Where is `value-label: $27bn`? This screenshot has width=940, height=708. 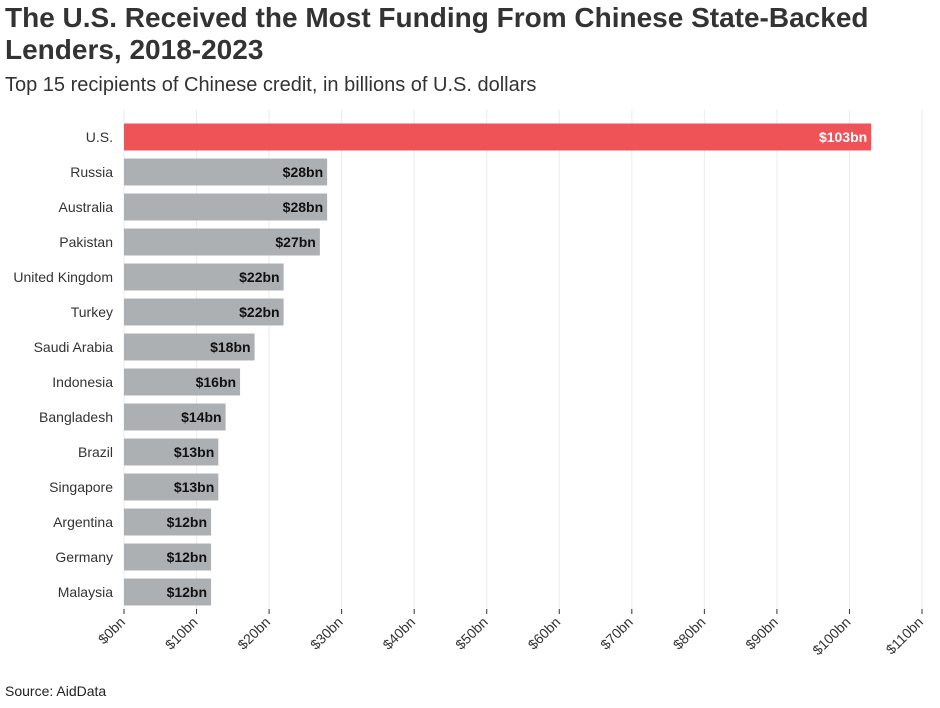 value-label: $27bn is located at coordinates (295, 242).